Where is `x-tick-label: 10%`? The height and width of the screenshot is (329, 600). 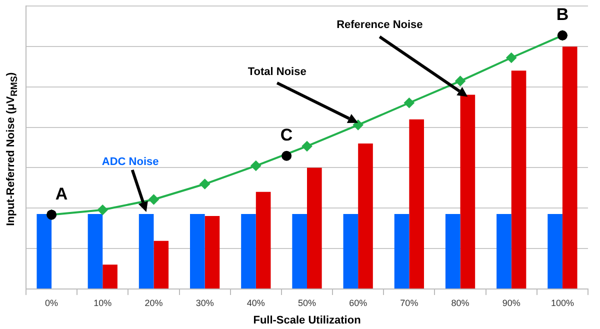
x-tick-label: 10% is located at coordinates (103, 303).